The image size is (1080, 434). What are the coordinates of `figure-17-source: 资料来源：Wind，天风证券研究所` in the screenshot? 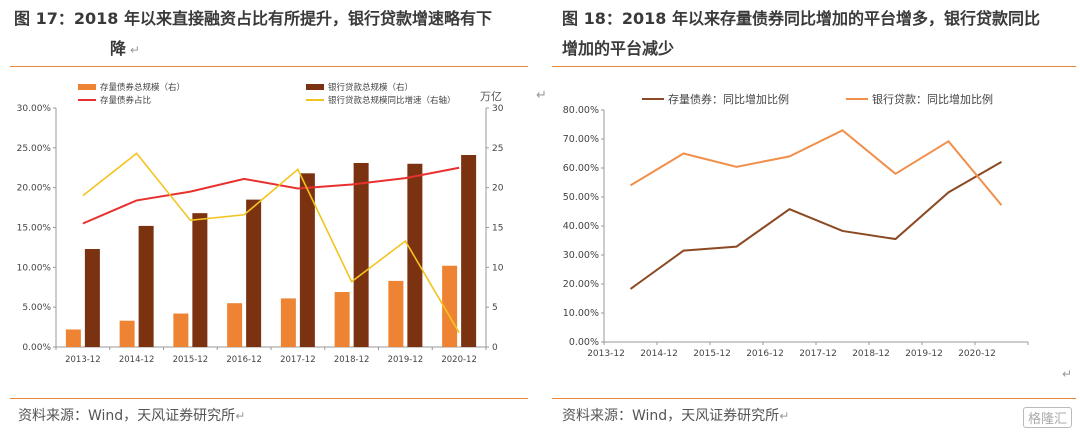 It's located at (127, 416).